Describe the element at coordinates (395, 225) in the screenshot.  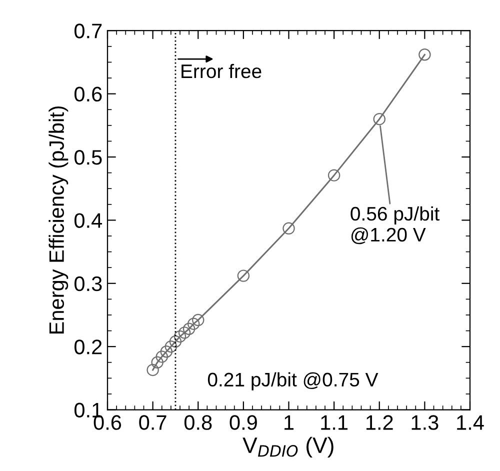
I see `annotation: 0.56 pJ/bit @1.20 V` at that location.